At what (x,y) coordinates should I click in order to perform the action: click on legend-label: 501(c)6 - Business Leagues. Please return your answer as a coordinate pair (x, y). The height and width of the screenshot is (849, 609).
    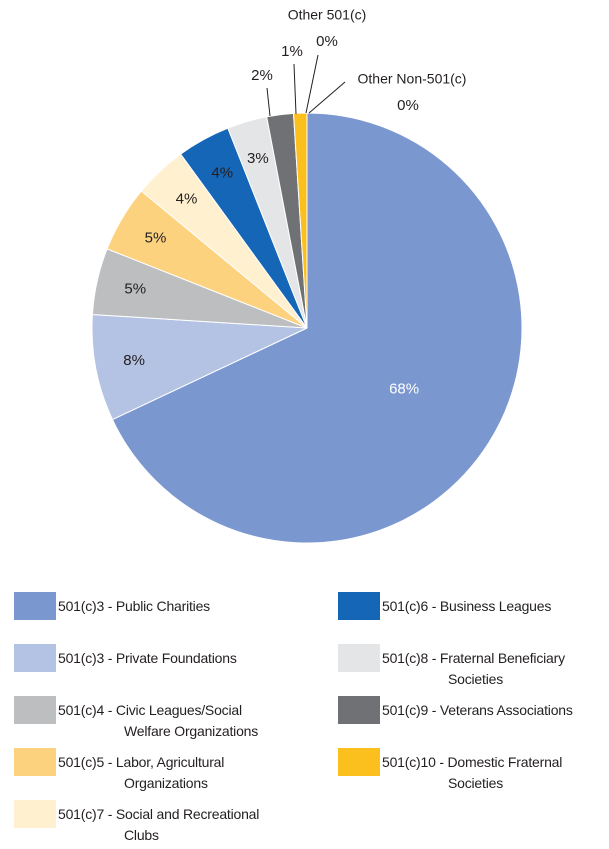
    Looking at the image, I should click on (467, 606).